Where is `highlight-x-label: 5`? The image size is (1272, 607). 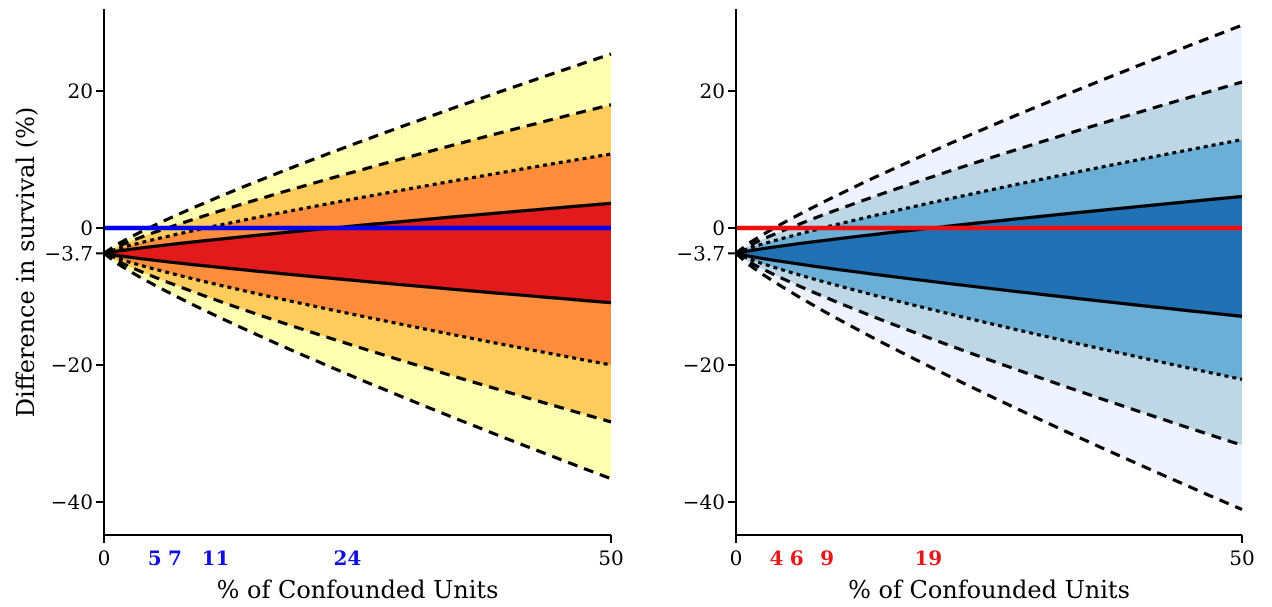
highlight-x-label: 5 is located at coordinates (155, 558).